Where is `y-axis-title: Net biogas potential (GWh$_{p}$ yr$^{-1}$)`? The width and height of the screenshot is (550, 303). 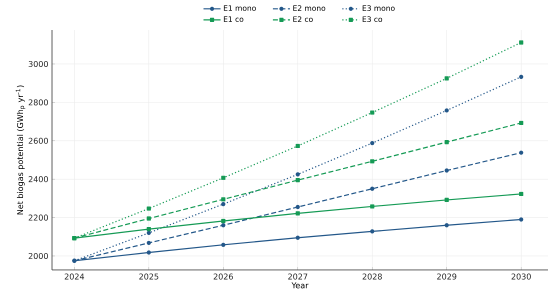 y-axis-title: Net biogas potential (GWh$_{p}$ yr$^{-1}$) is located at coordinates (21, 149).